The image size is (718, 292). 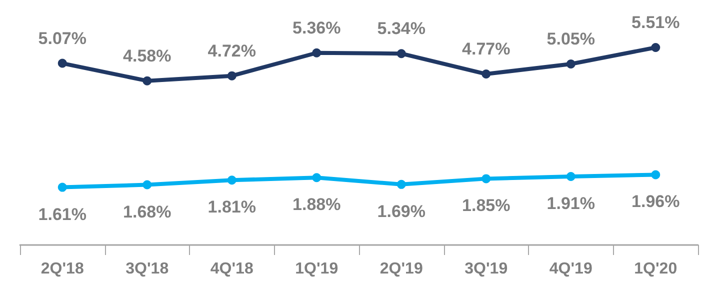 What do you see at coordinates (401, 28) in the screenshot?
I see `data-label: 5.34%` at bounding box center [401, 28].